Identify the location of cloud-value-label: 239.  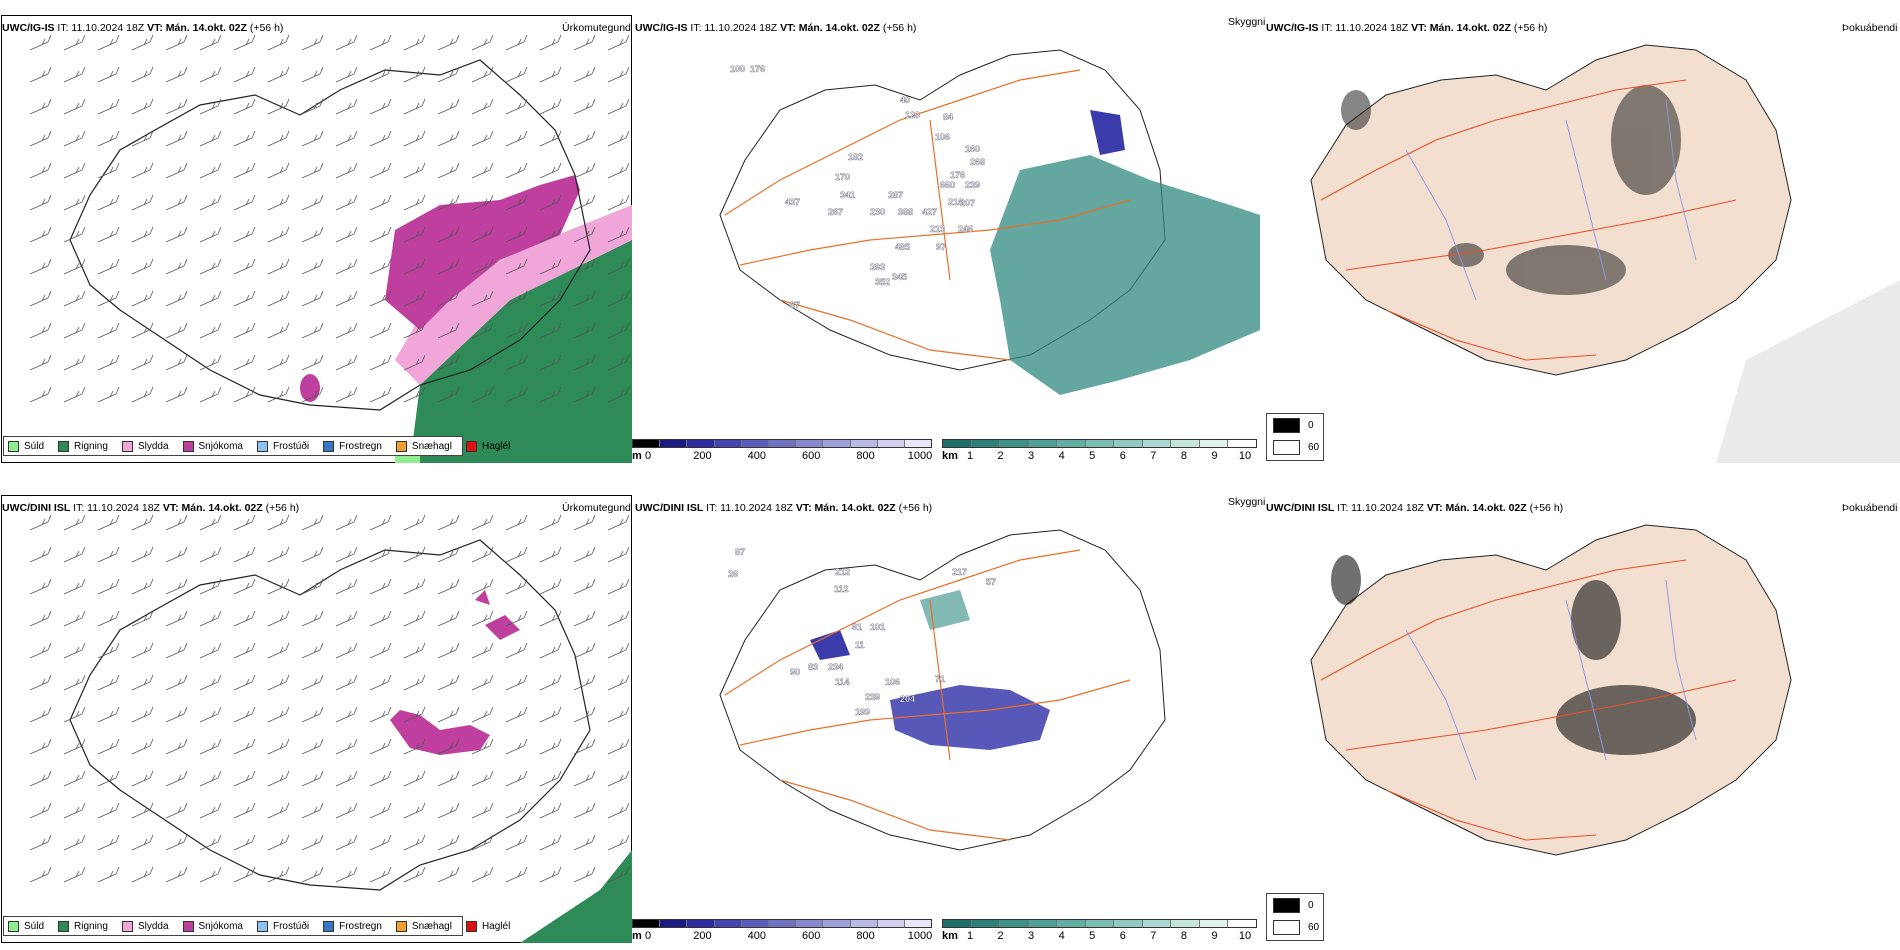
(872, 697).